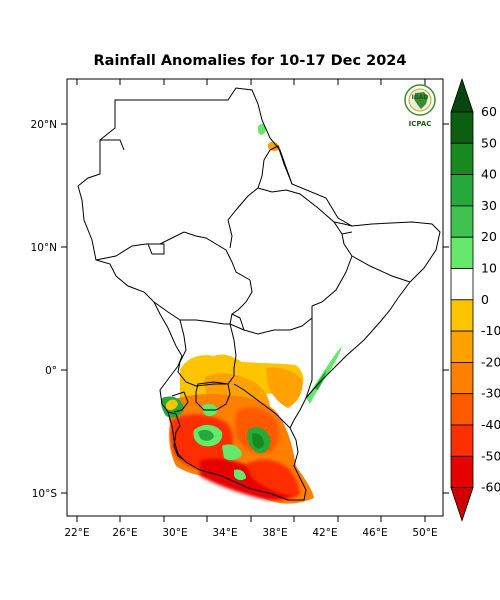  I want to click on border-ilemi, so click(238, 322).